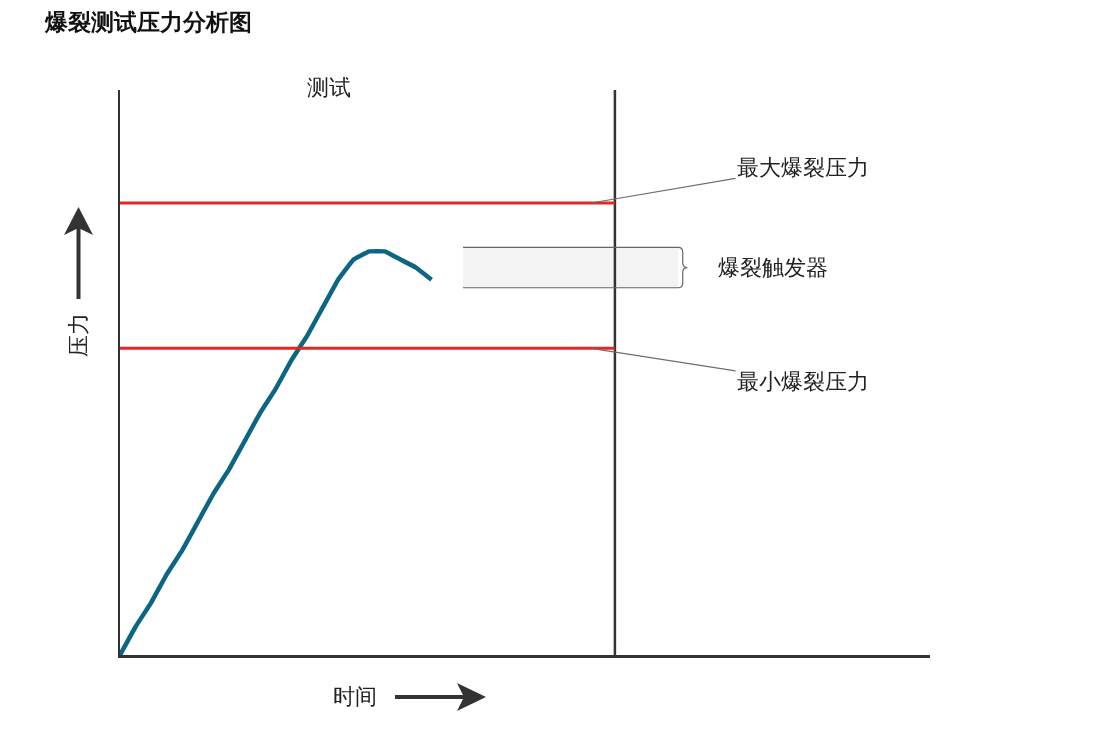 This screenshot has width=1100, height=733. What do you see at coordinates (803, 167) in the screenshot?
I see `ref-line-label: 最大爆裂压力` at bounding box center [803, 167].